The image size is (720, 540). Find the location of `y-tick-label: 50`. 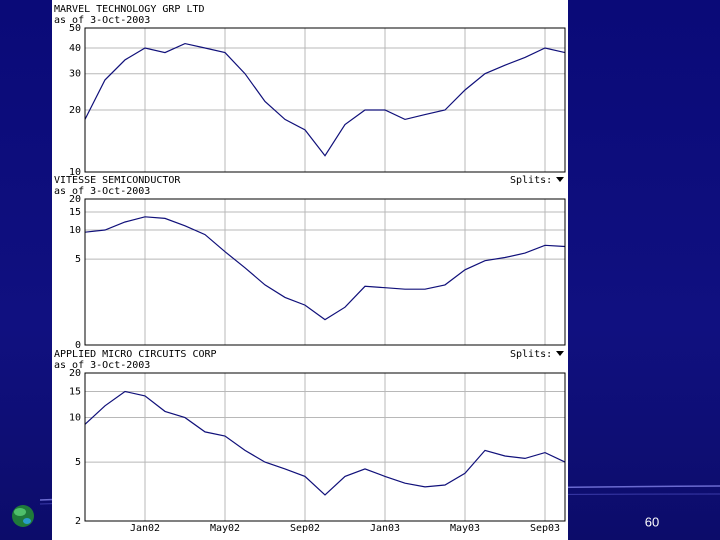

y-tick-label: 50 is located at coordinates (75, 28).